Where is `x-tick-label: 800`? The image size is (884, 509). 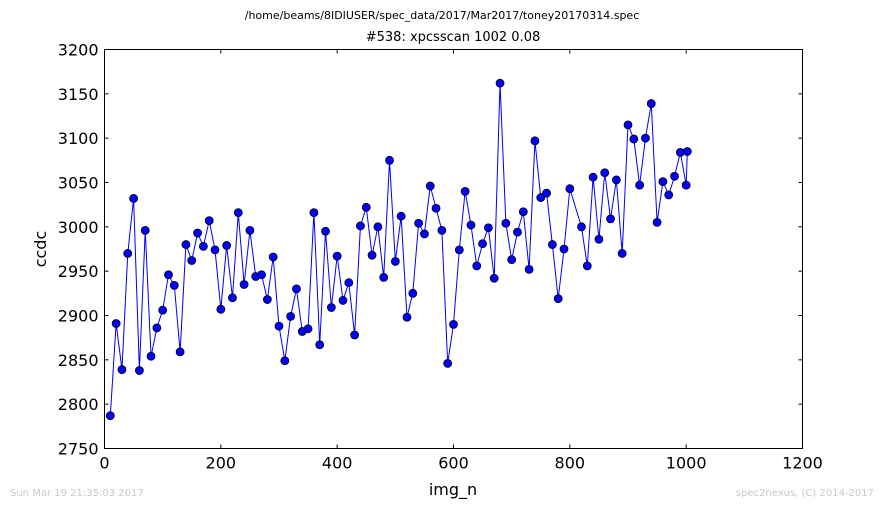
x-tick-label: 800 is located at coordinates (570, 463).